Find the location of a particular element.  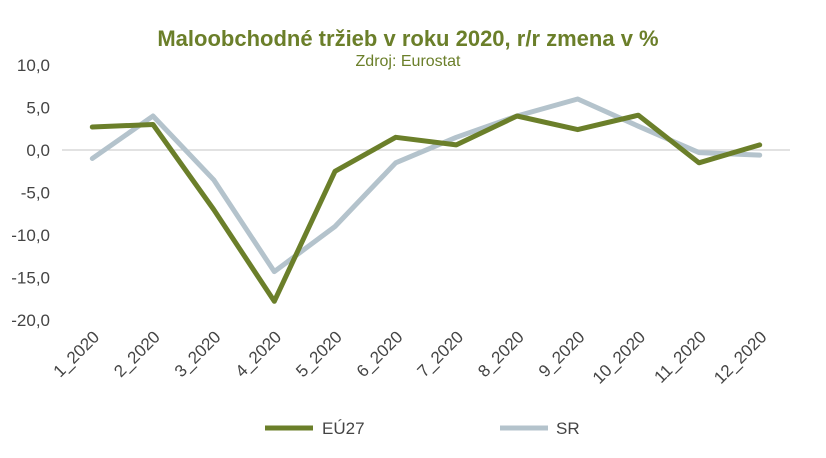

legend-label: EÚ27 is located at coordinates (343, 428).